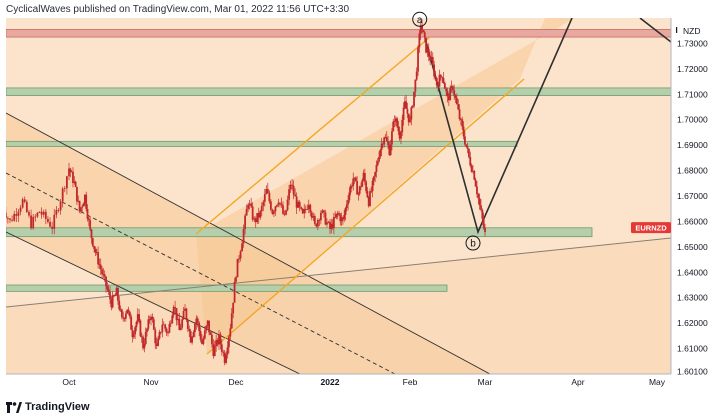 Image resolution: width=720 pixels, height=419 pixels. Describe the element at coordinates (420, 19) in the screenshot. I see `wave-label-circle-a` at that location.